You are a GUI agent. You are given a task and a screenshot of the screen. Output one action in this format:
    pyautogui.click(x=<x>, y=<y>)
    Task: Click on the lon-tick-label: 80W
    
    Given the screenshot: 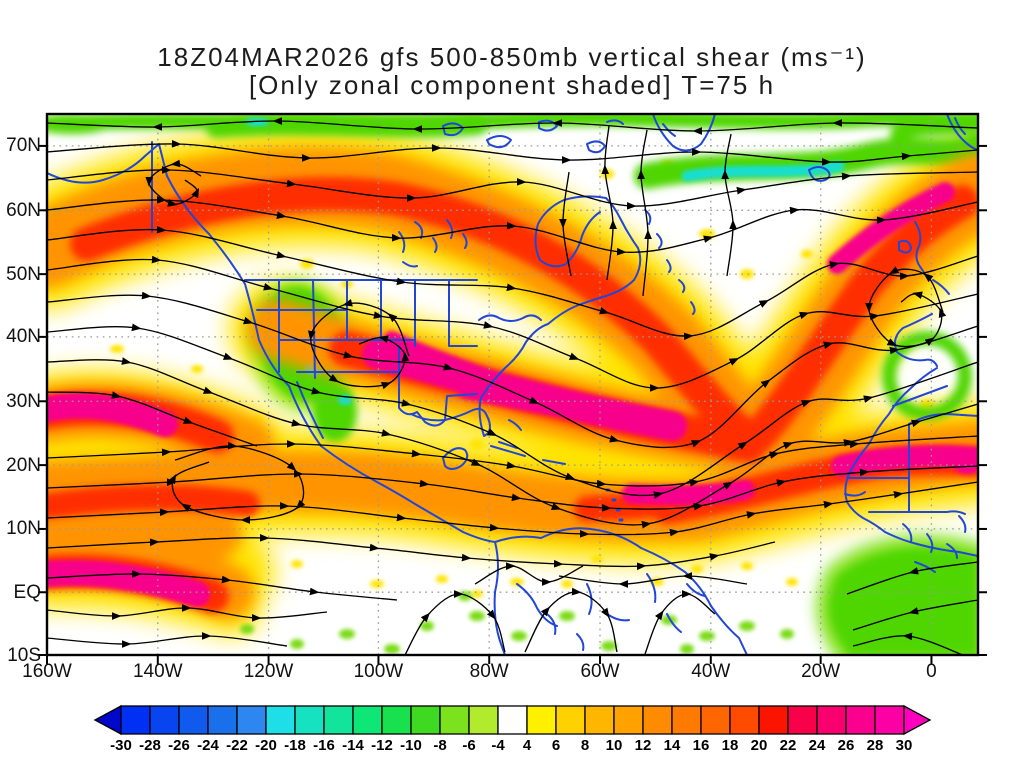 What is the action you would take?
    pyautogui.click(x=489, y=671)
    